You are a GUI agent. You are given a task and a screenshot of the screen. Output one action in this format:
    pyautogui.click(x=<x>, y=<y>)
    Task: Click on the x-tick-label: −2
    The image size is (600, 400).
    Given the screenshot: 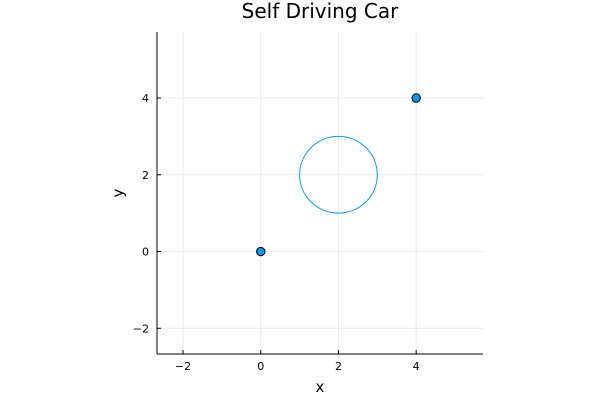 What is the action you would take?
    pyautogui.click(x=183, y=366)
    